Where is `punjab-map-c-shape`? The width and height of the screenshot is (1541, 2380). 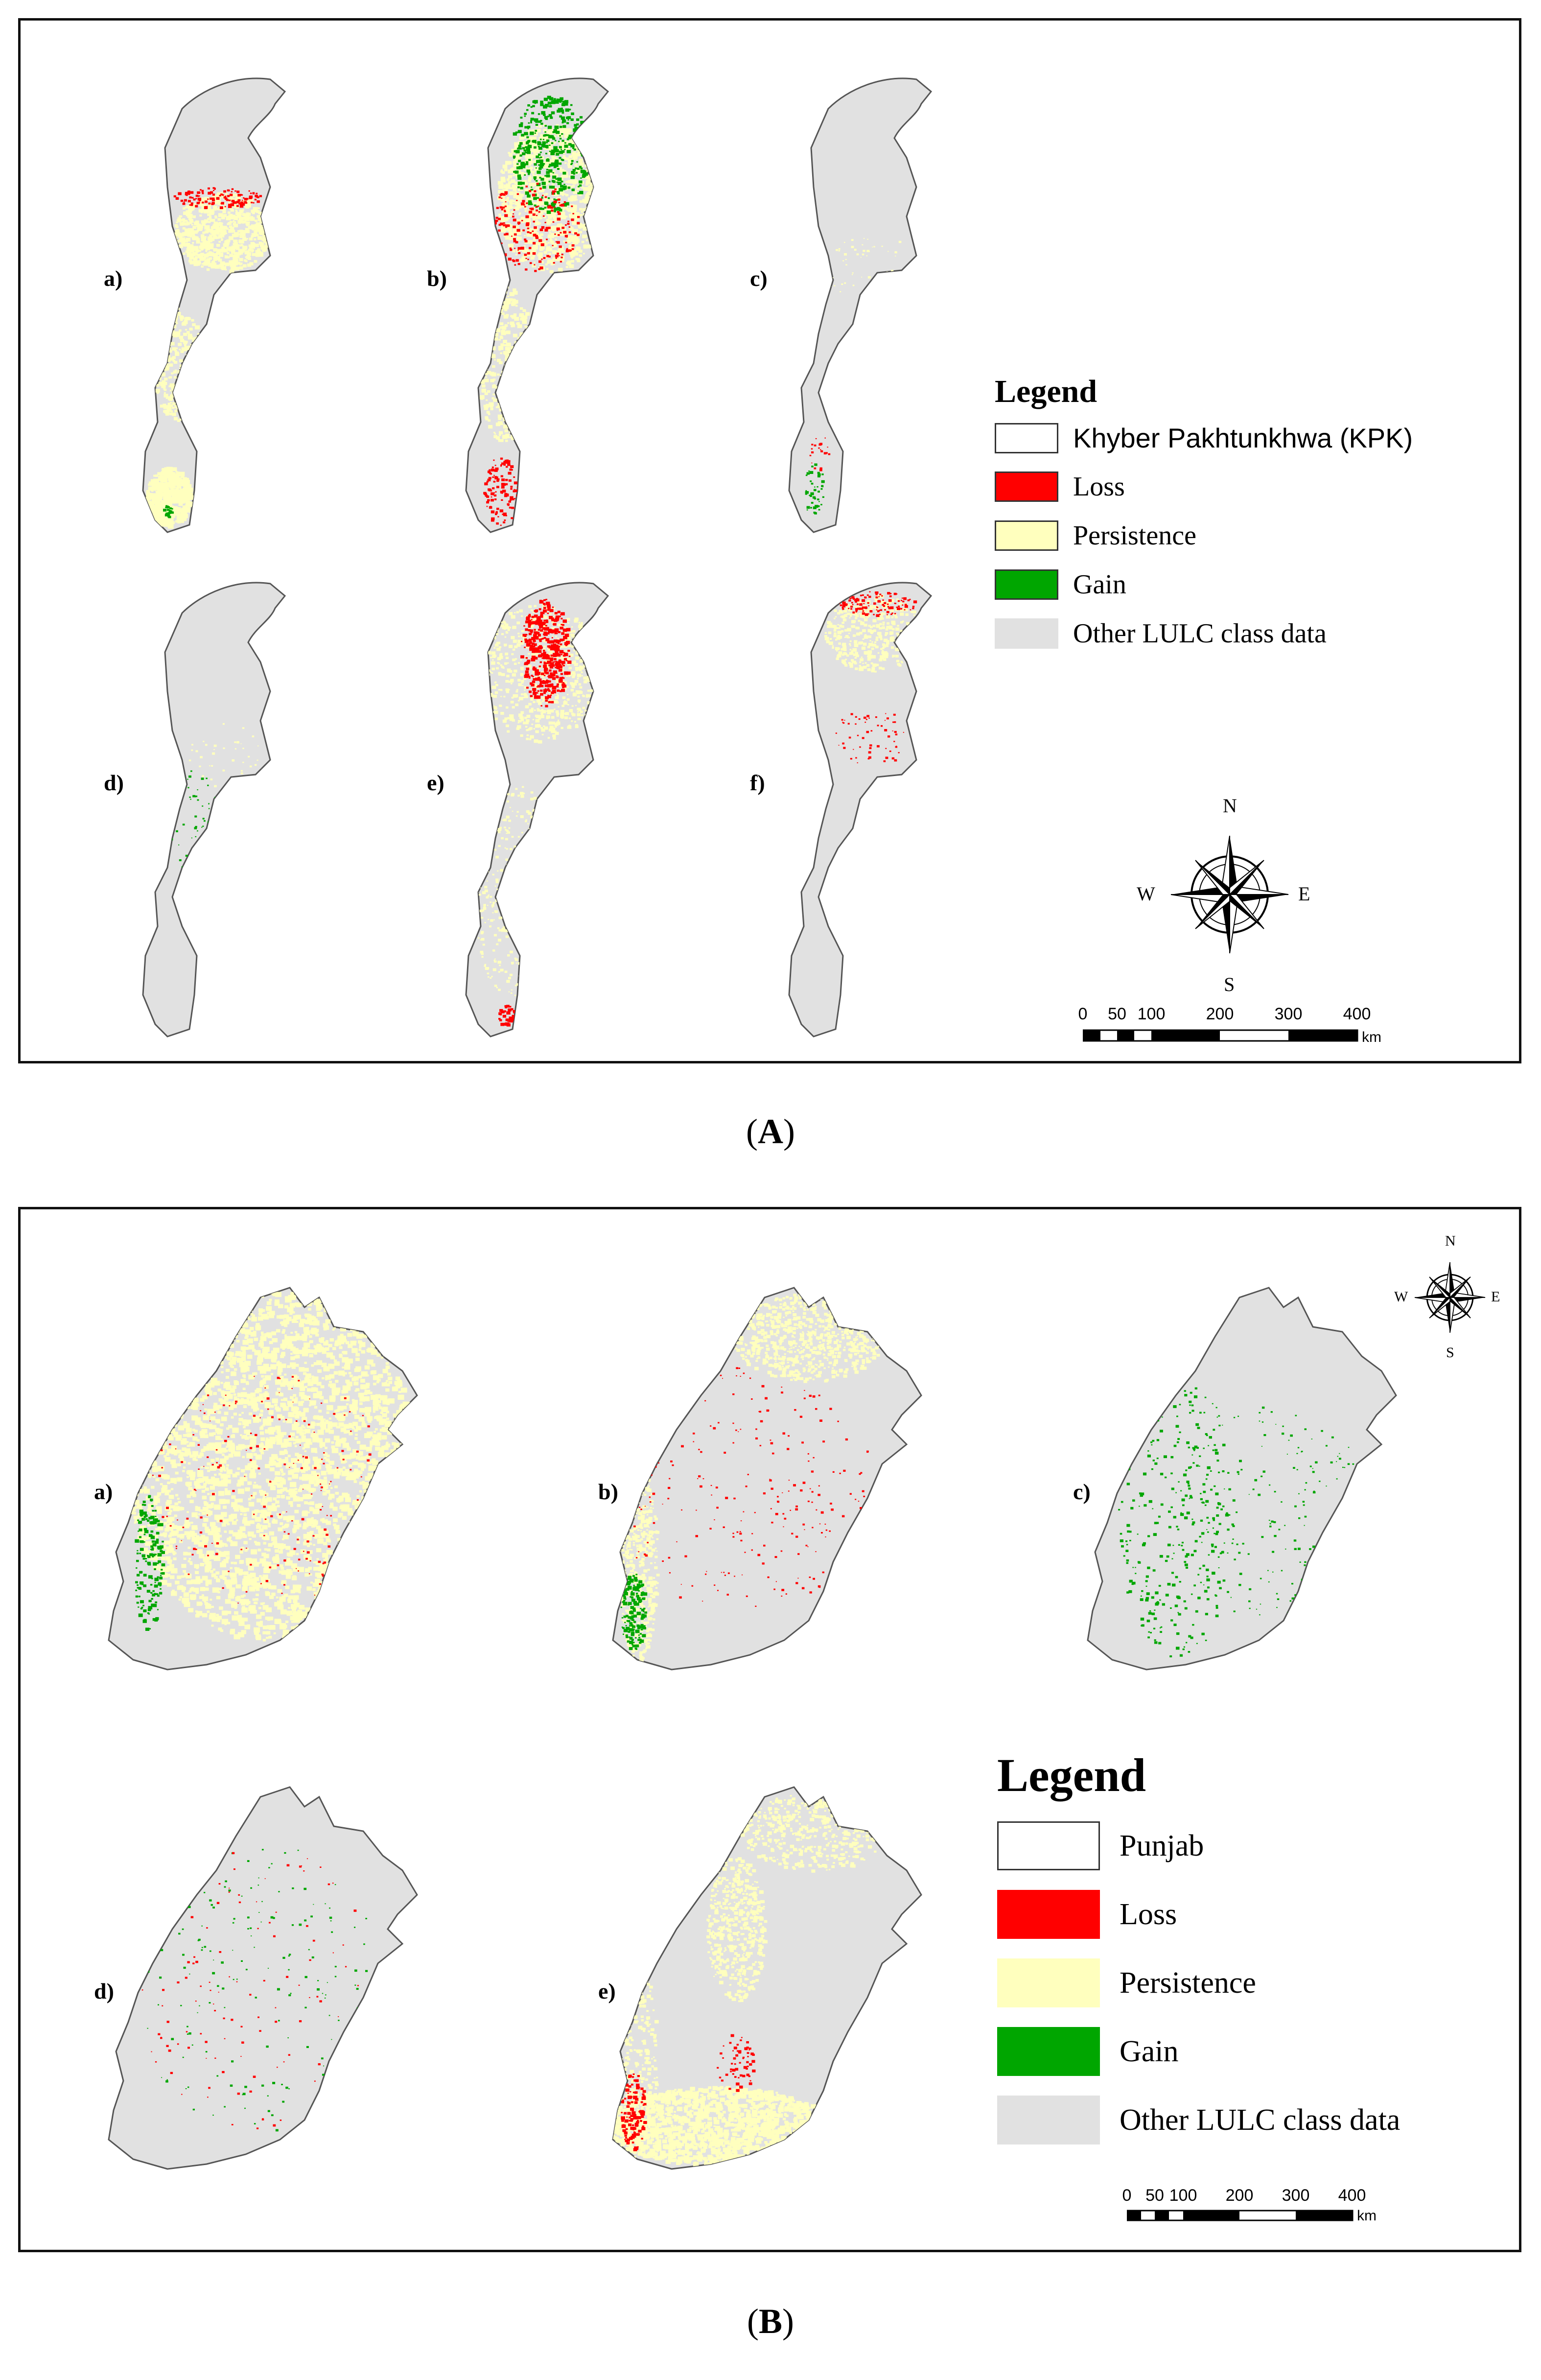
punjab-map-c-shape is located at coordinates (1242, 1479).